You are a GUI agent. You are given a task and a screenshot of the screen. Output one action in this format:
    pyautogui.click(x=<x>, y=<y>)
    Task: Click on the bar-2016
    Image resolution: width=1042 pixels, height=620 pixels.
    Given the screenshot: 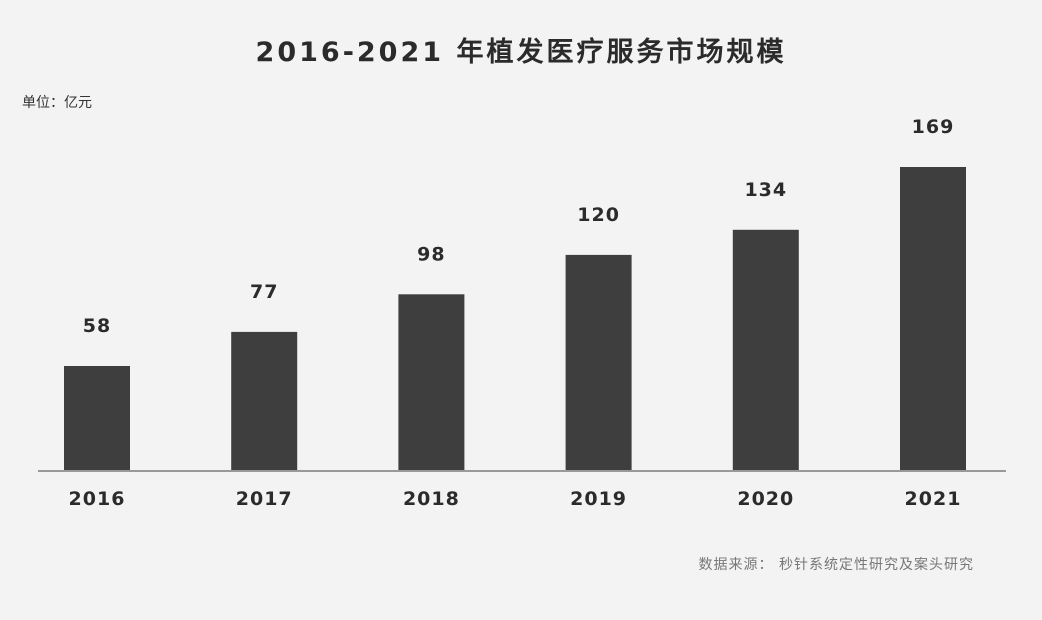 What is the action you would take?
    pyautogui.click(x=97, y=418)
    